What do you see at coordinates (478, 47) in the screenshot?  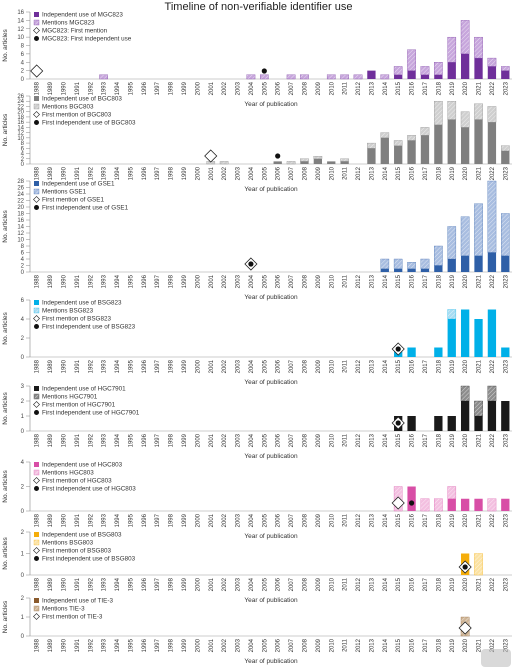 I see `bar-mentions-2021` at bounding box center [478, 47].